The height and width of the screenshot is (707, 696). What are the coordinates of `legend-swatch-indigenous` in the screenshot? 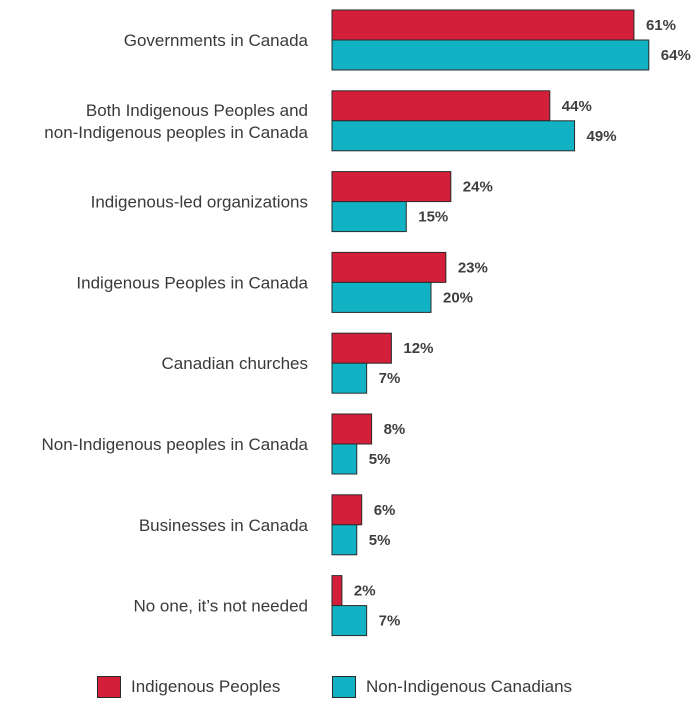 It's located at (109, 687).